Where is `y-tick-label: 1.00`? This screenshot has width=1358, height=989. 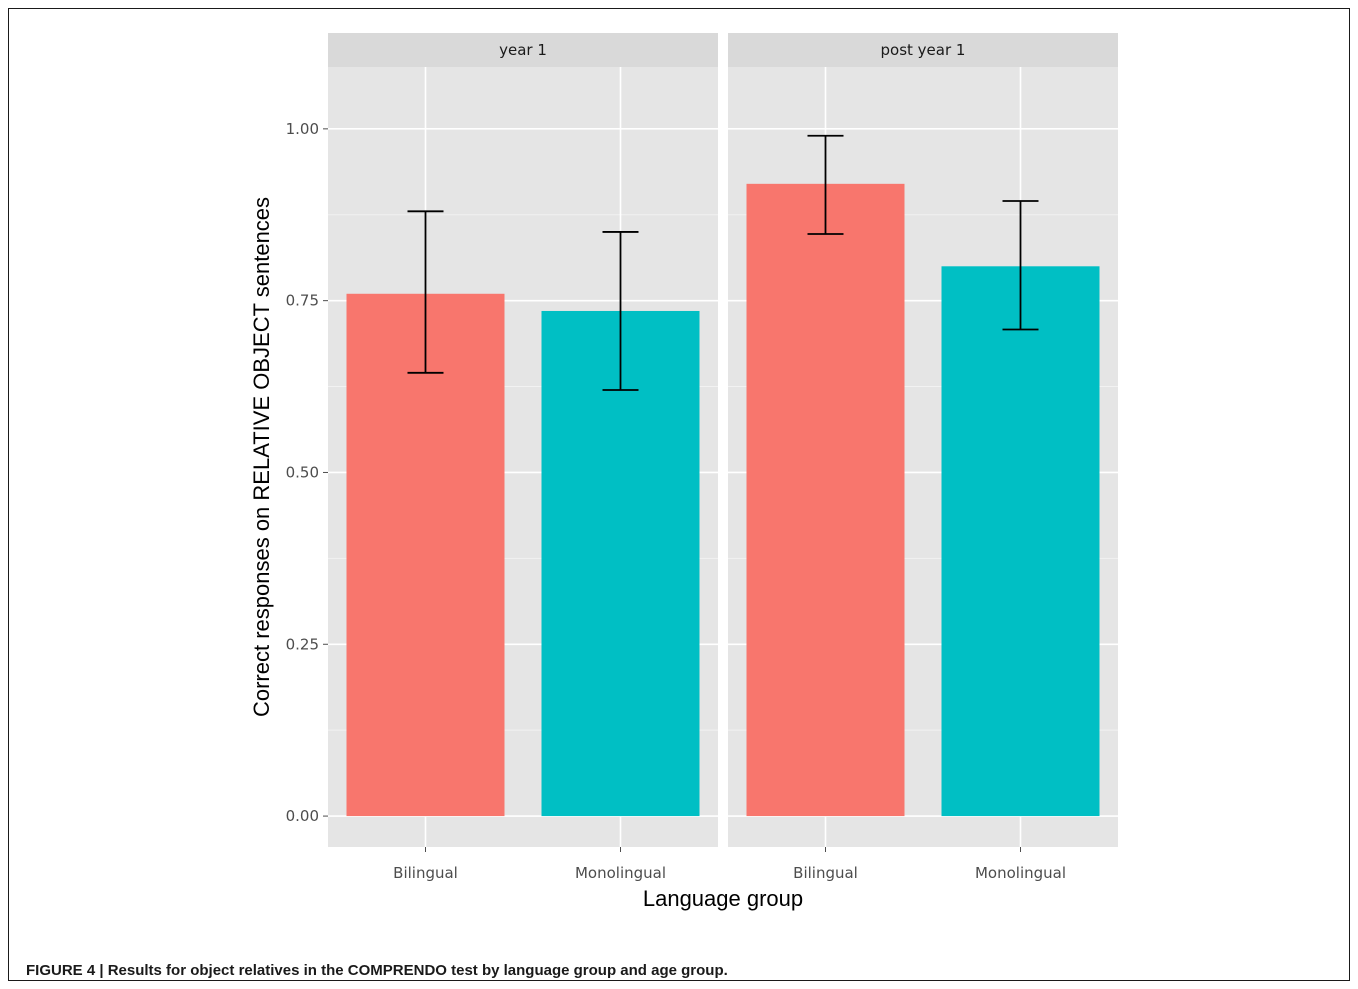 y-tick-label: 1.00 is located at coordinates (302, 129).